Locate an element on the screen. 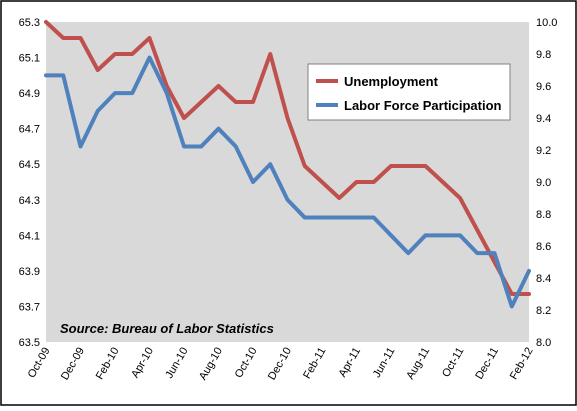  right-tick-label: 9.8 is located at coordinates (543, 55).